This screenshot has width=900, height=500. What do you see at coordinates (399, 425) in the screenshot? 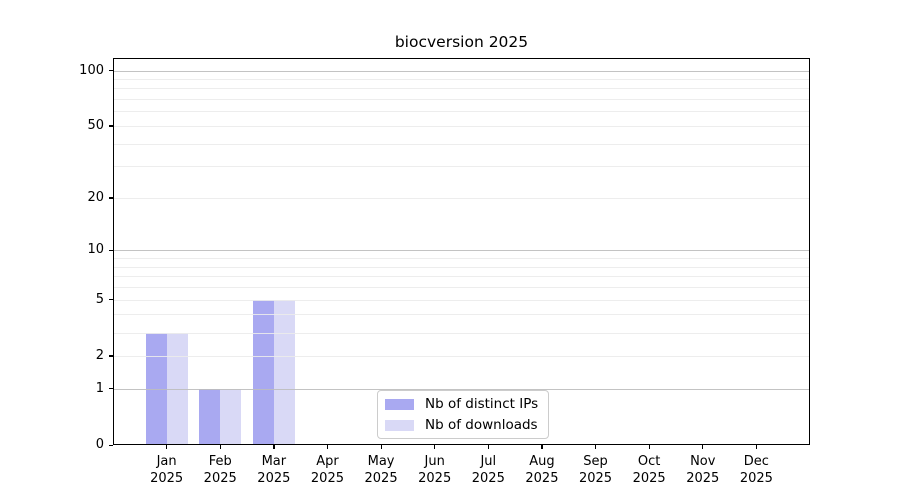
I see `legend-swatch-downloads` at bounding box center [399, 425].